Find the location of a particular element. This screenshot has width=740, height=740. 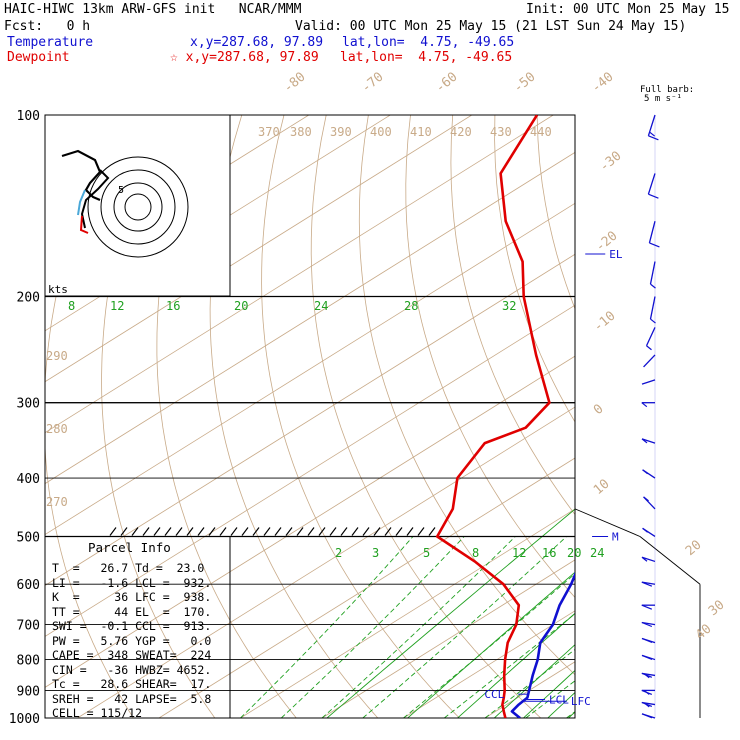

isotherm-label: 40 is located at coordinates (704, 633).